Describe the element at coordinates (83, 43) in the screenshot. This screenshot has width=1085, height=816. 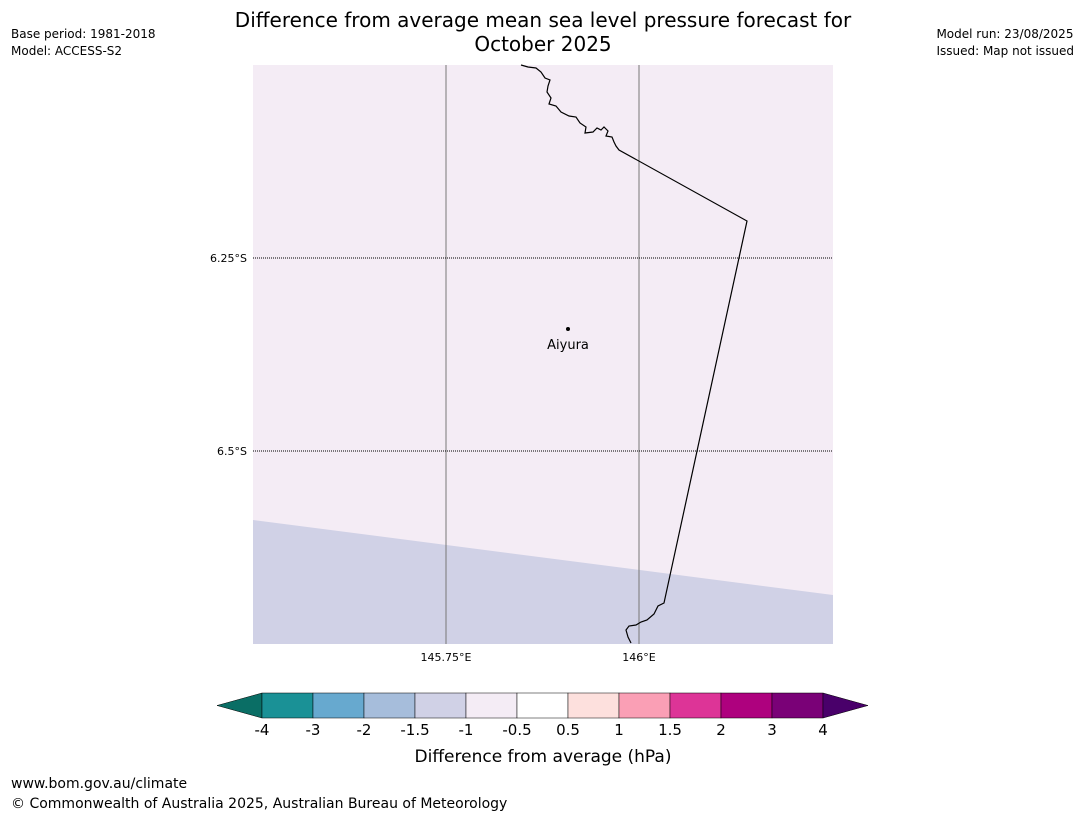
I see `metadata-left: Base period: 1981-2018 Model: ACCESS-S2` at that location.